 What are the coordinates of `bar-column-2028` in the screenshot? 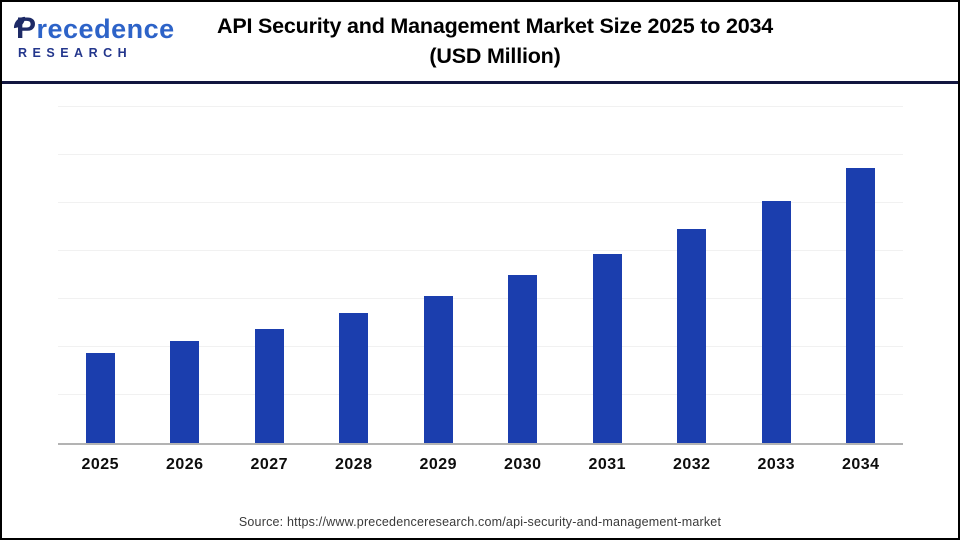 It's located at (354, 271).